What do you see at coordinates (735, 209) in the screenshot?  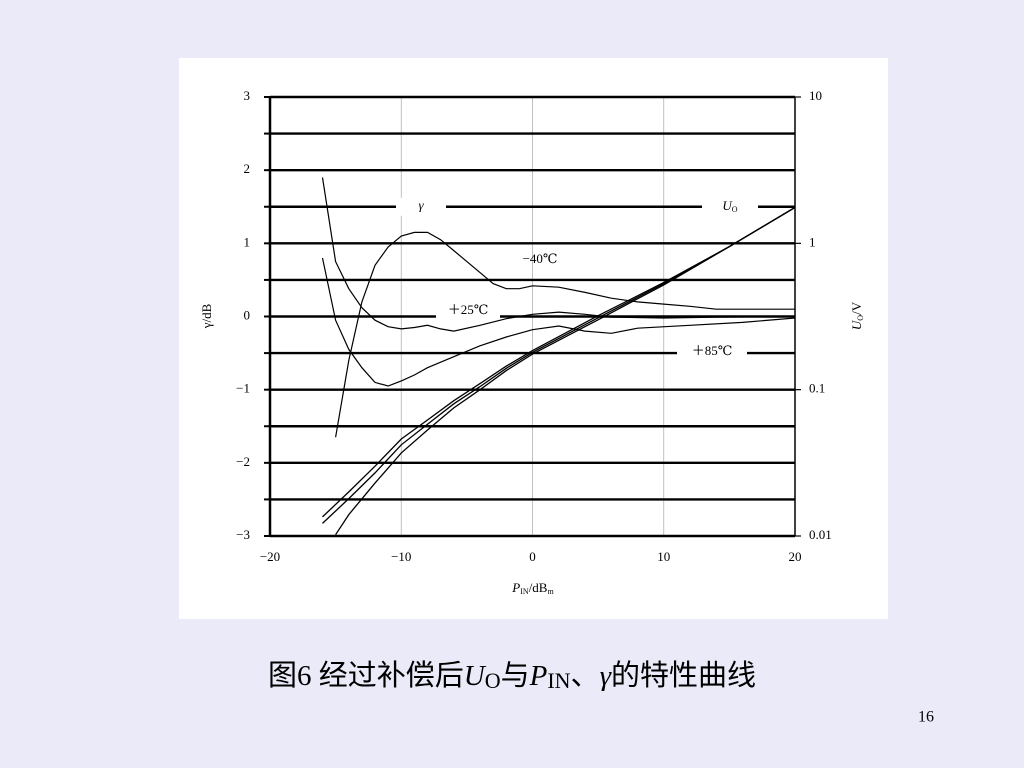 I see `annotation-sub: O` at bounding box center [735, 209].